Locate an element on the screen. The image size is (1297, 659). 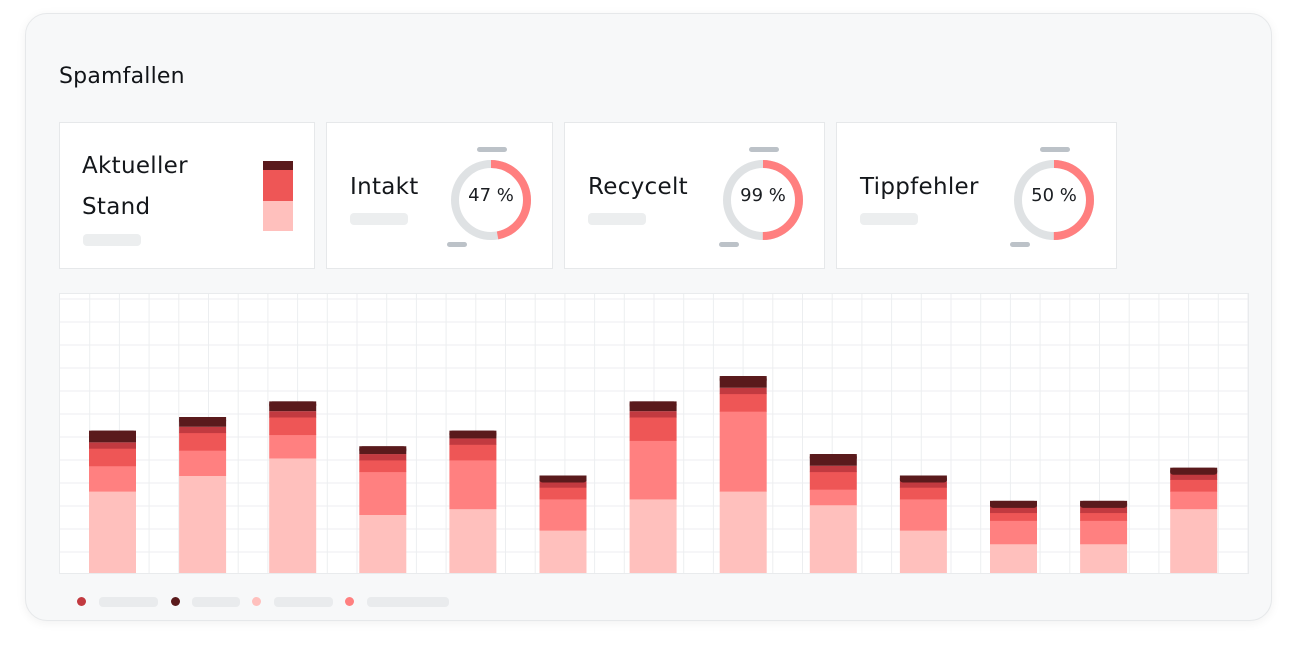
current-status-placeholder is located at coordinates (112, 240).